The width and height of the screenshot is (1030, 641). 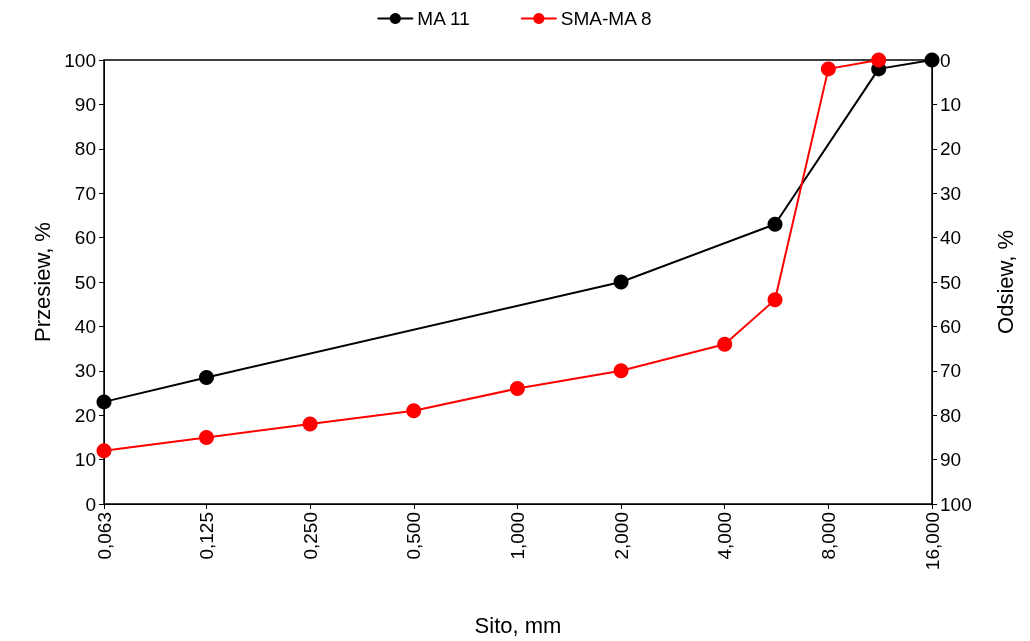 What do you see at coordinates (85, 149) in the screenshot?
I see `y-tick-label: 80` at bounding box center [85, 149].